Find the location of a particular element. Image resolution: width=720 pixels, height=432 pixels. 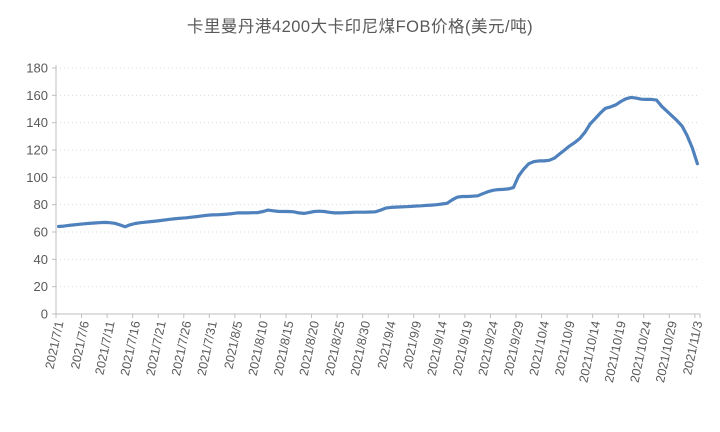

y-tick-label-40: 40 is located at coordinates (41, 259).